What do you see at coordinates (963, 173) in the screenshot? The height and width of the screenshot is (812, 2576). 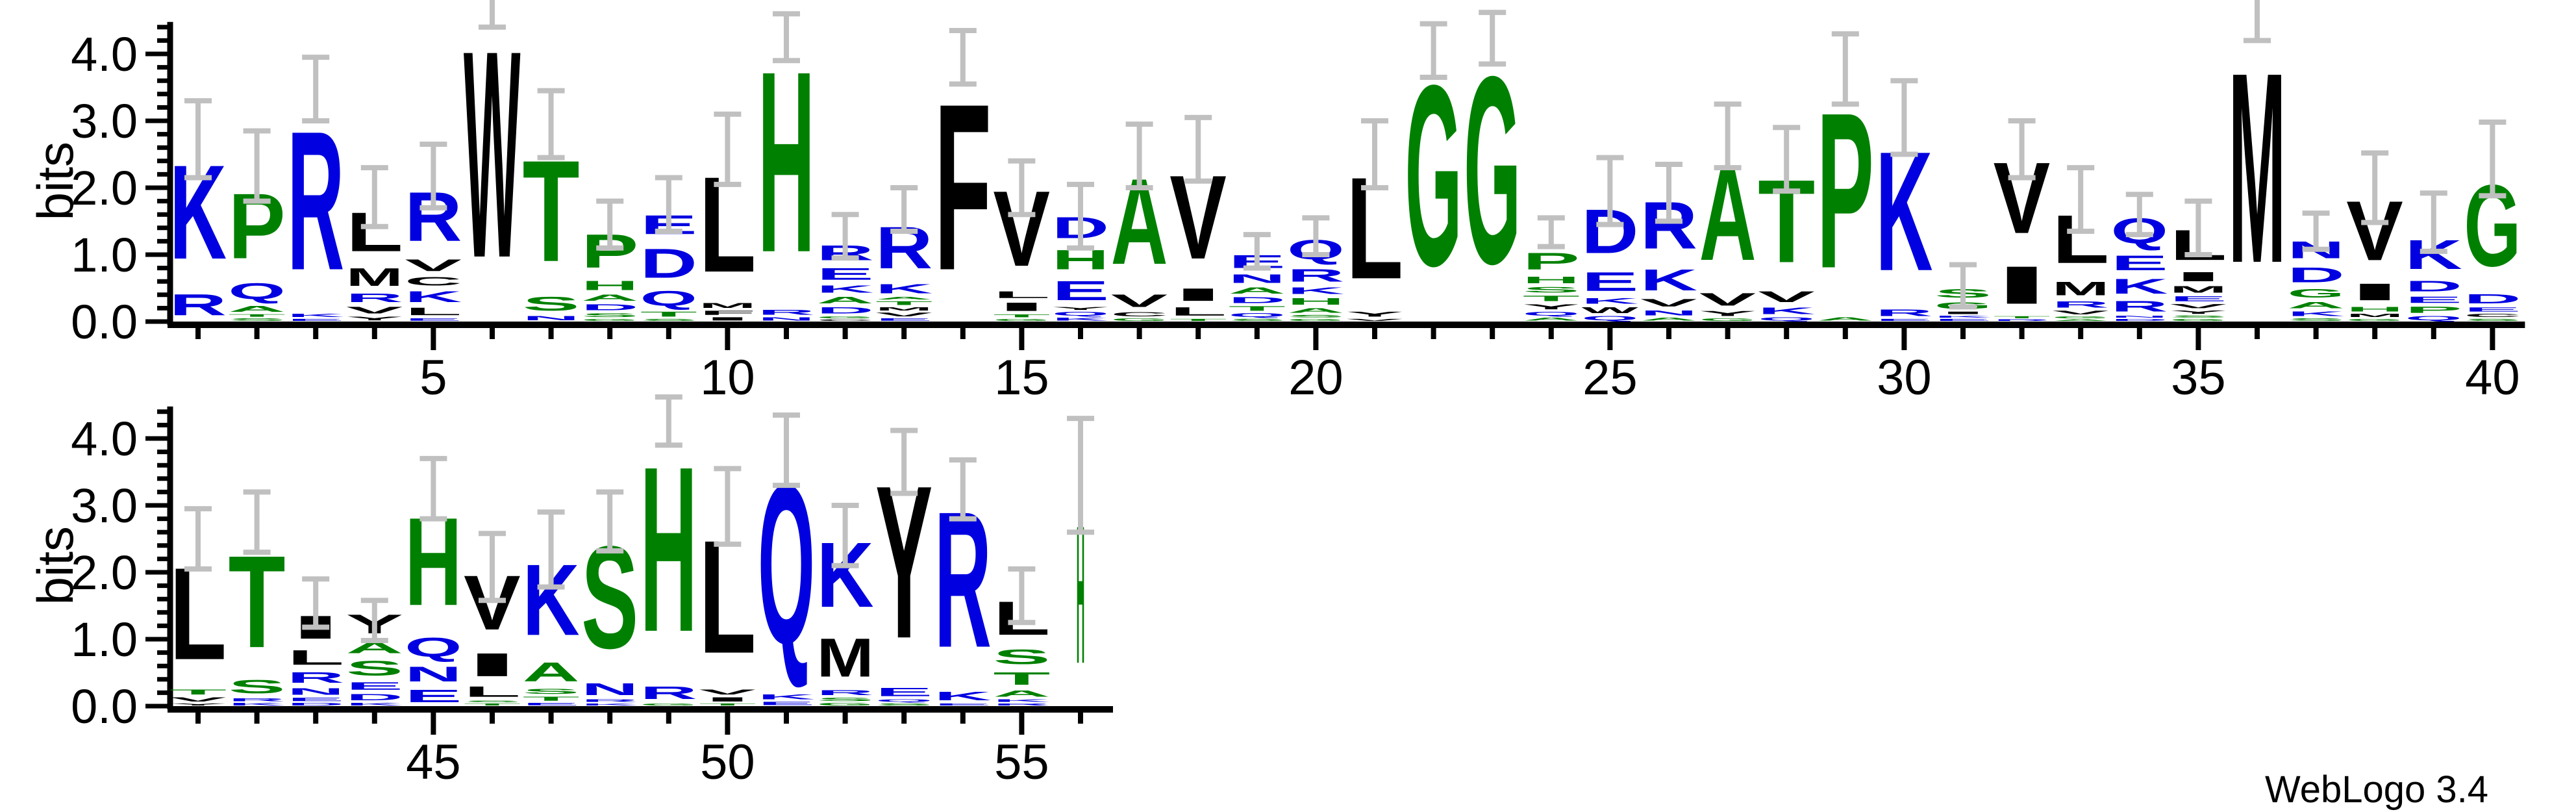 I see `stack-pos-14: F` at bounding box center [963, 173].